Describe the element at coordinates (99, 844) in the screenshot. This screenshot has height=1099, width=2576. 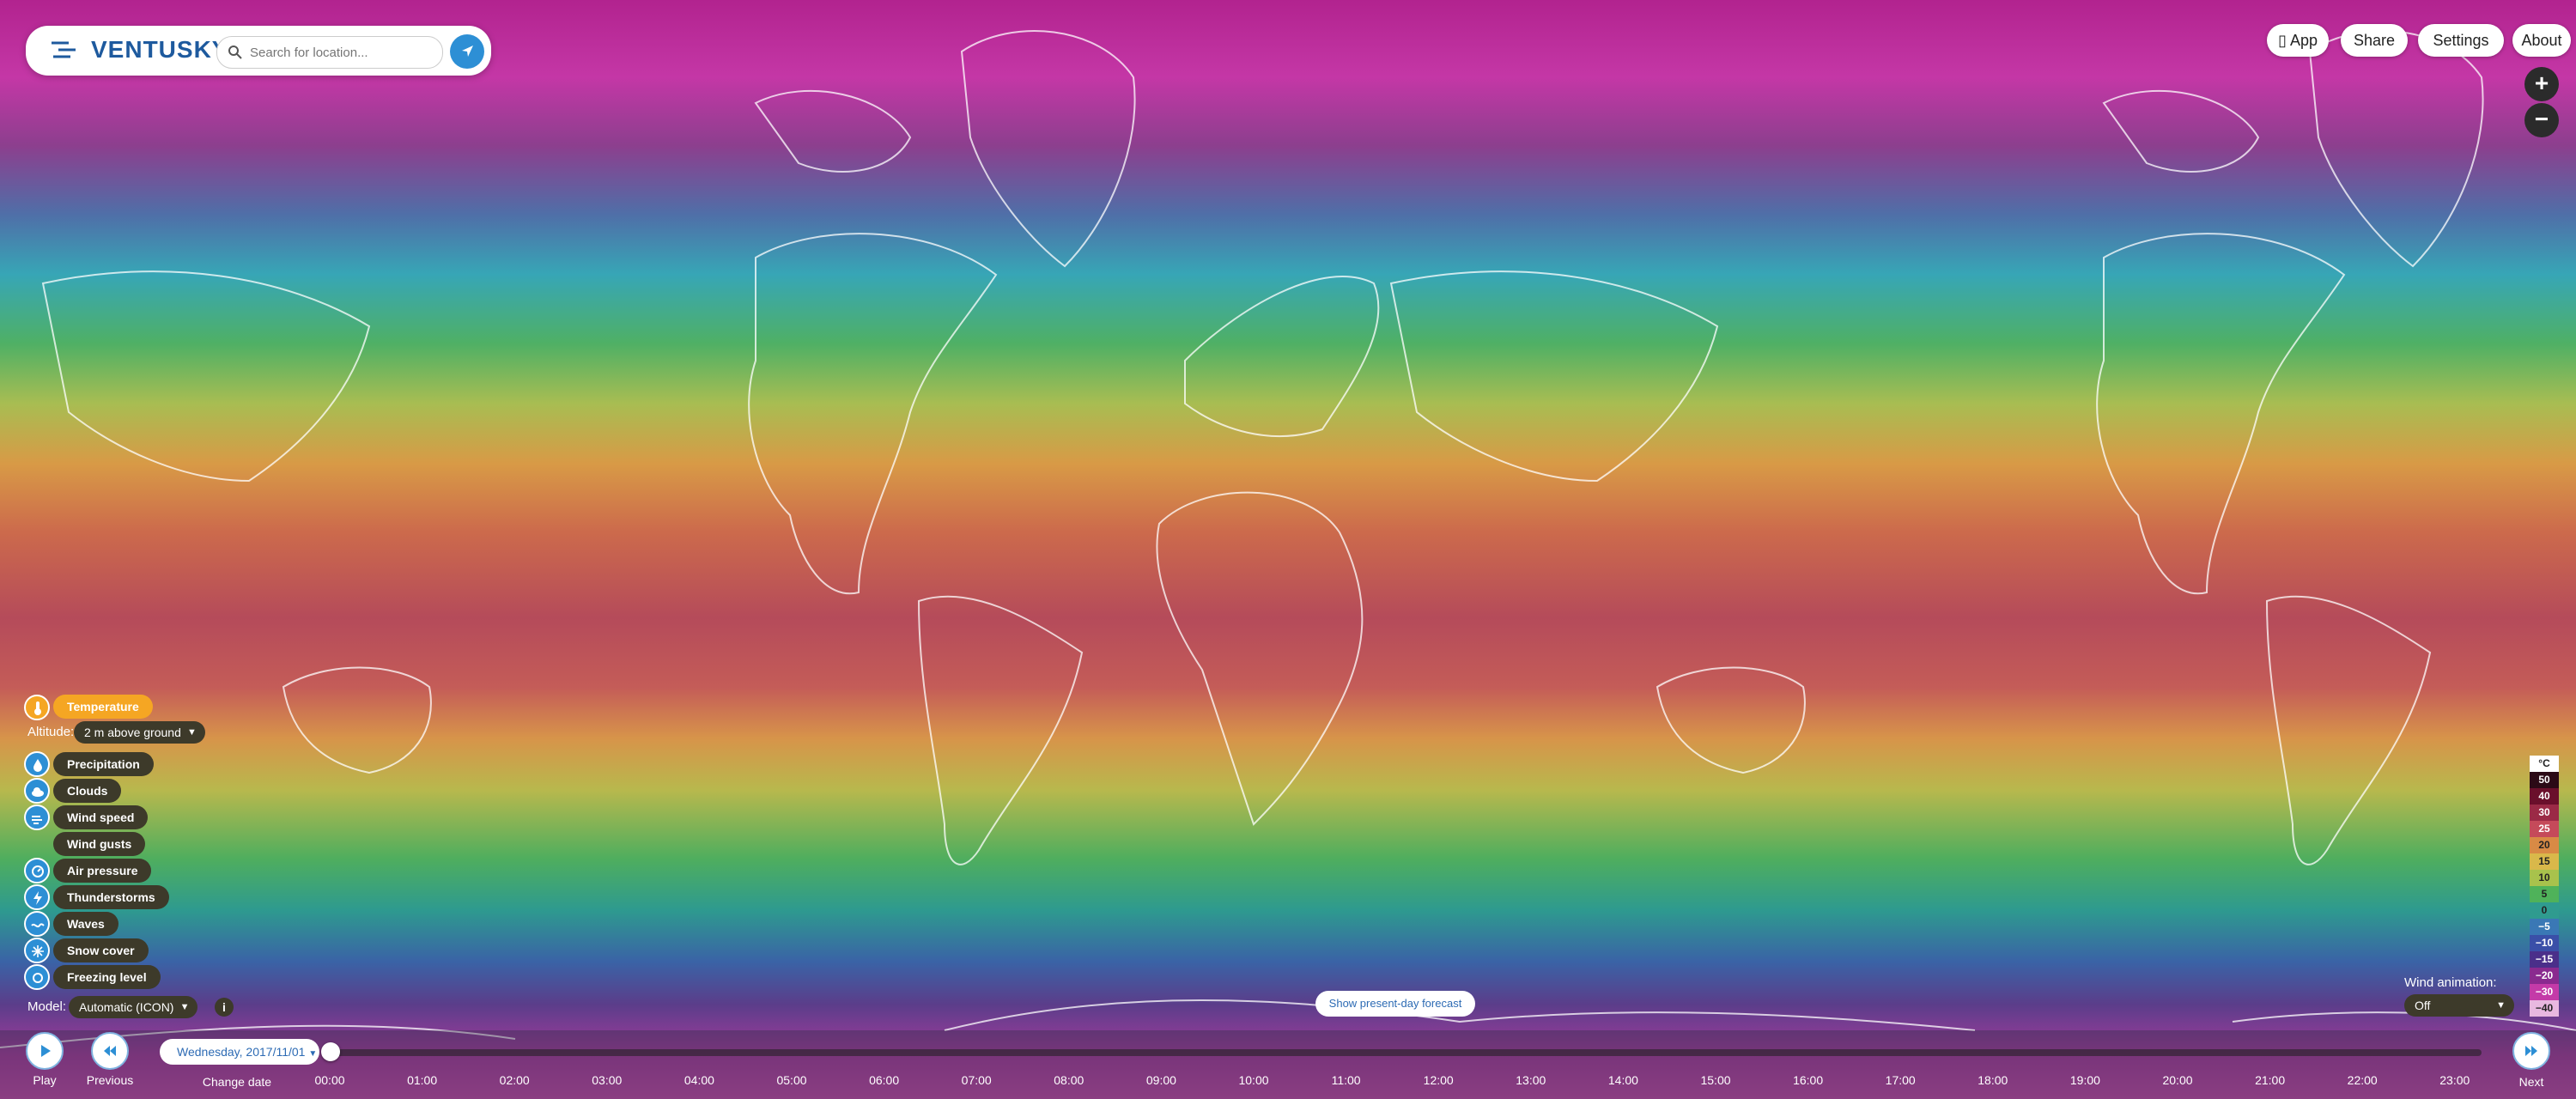
I see `layer-wind-gusts: Wind gusts` at that location.